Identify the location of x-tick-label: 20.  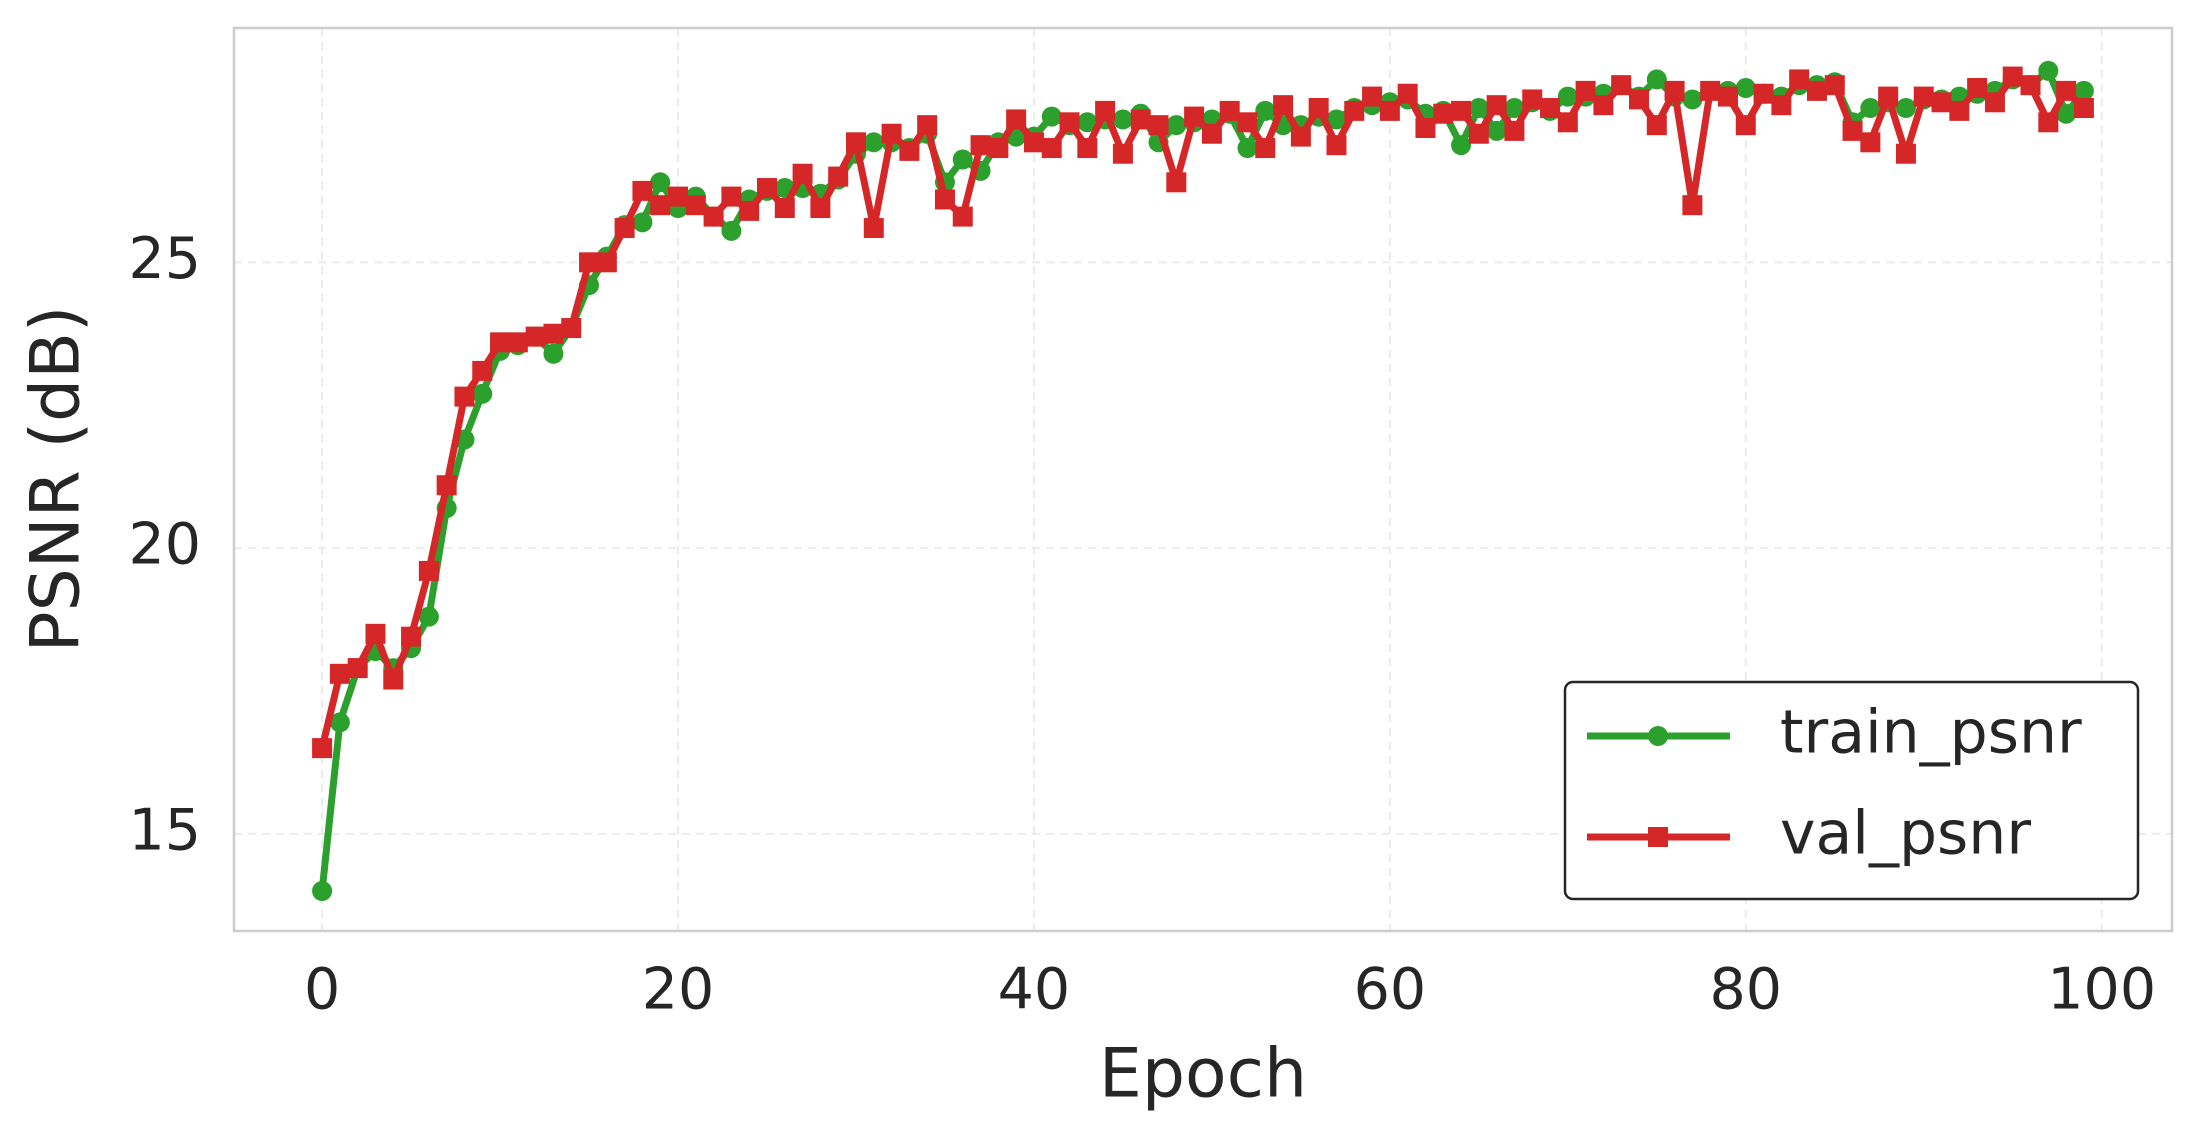
(678, 990).